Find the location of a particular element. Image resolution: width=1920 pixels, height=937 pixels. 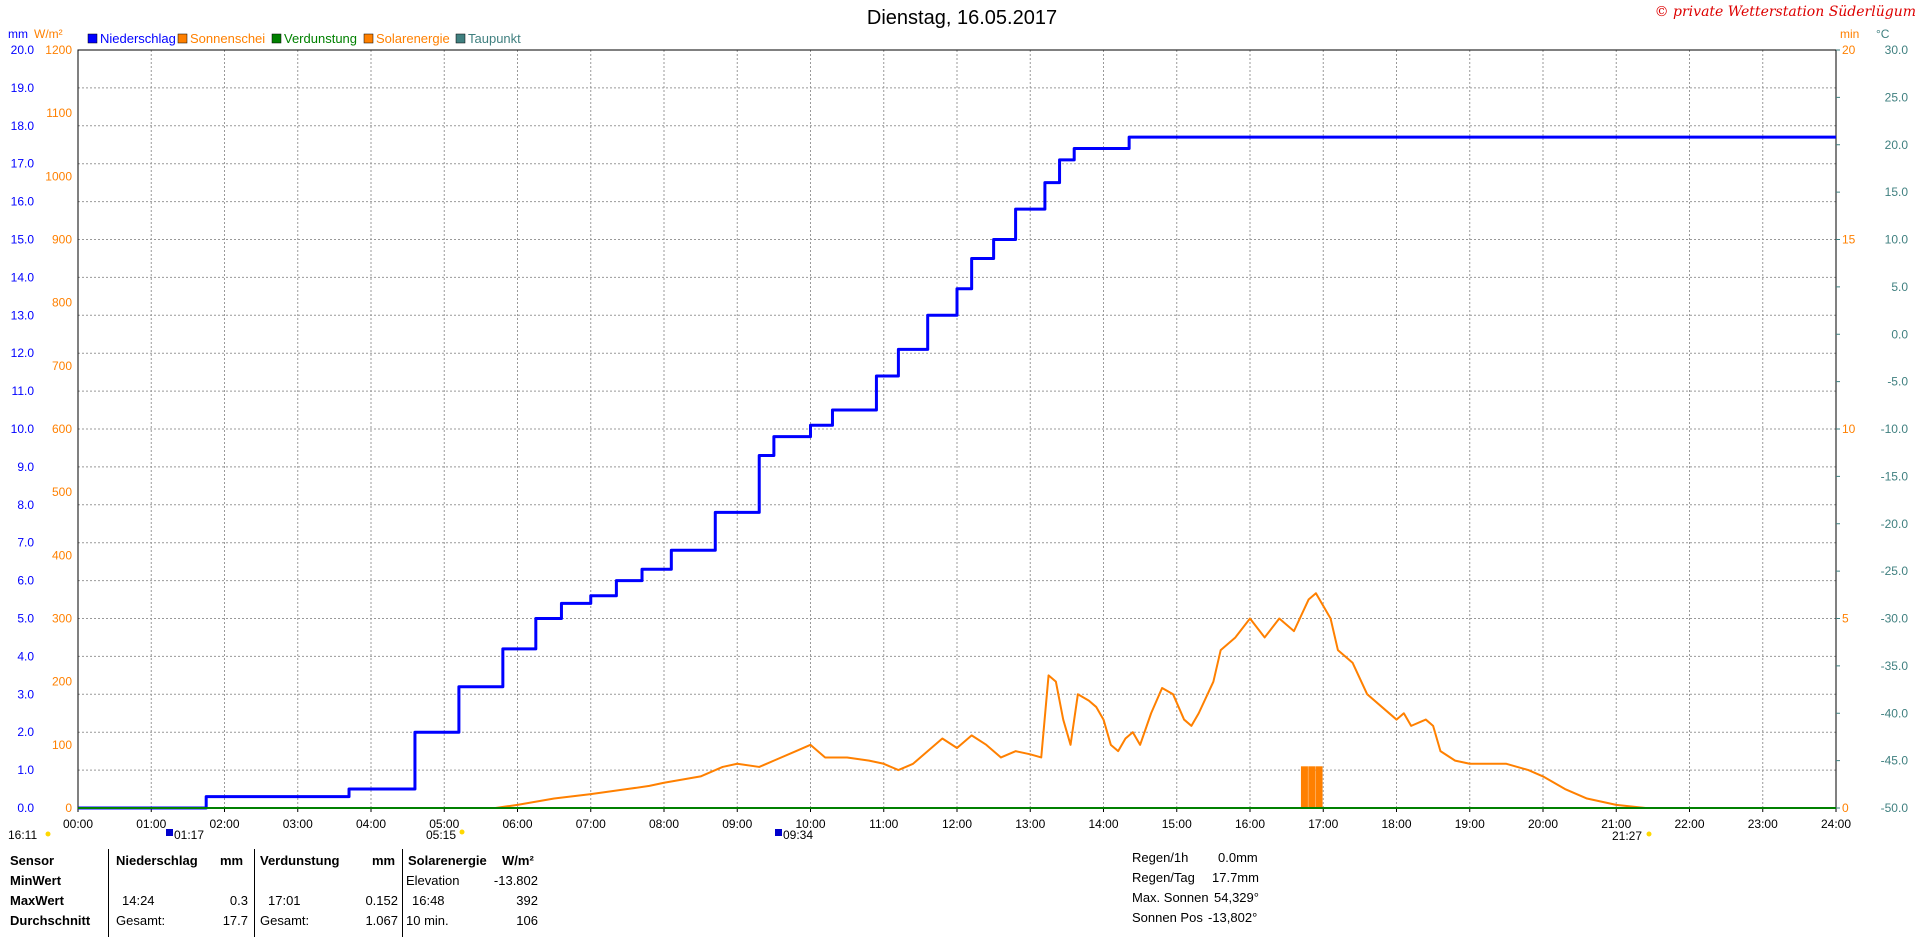

info-value-rain-1h: 0.0mm is located at coordinates (1238, 857).